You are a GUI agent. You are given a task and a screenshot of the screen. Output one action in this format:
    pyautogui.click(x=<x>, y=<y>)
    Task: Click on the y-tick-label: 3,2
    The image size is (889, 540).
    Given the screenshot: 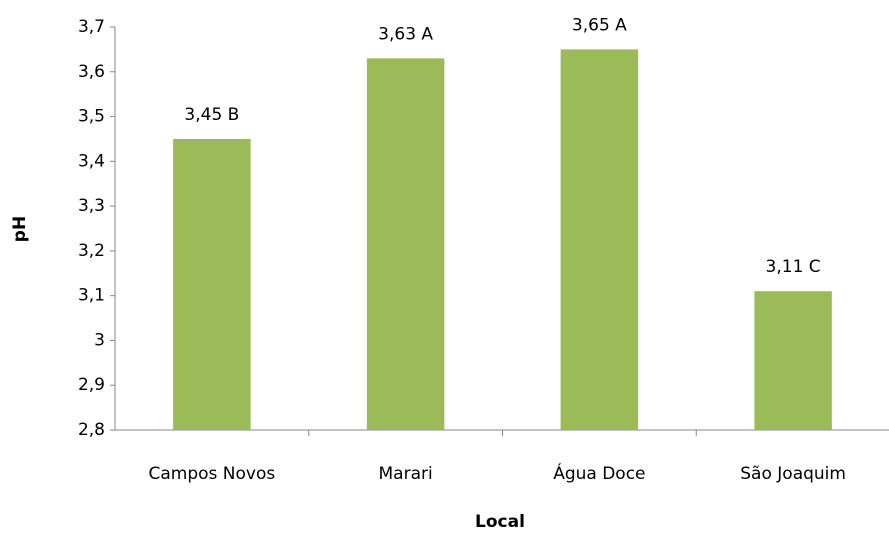 What is the action you would take?
    pyautogui.click(x=91, y=251)
    